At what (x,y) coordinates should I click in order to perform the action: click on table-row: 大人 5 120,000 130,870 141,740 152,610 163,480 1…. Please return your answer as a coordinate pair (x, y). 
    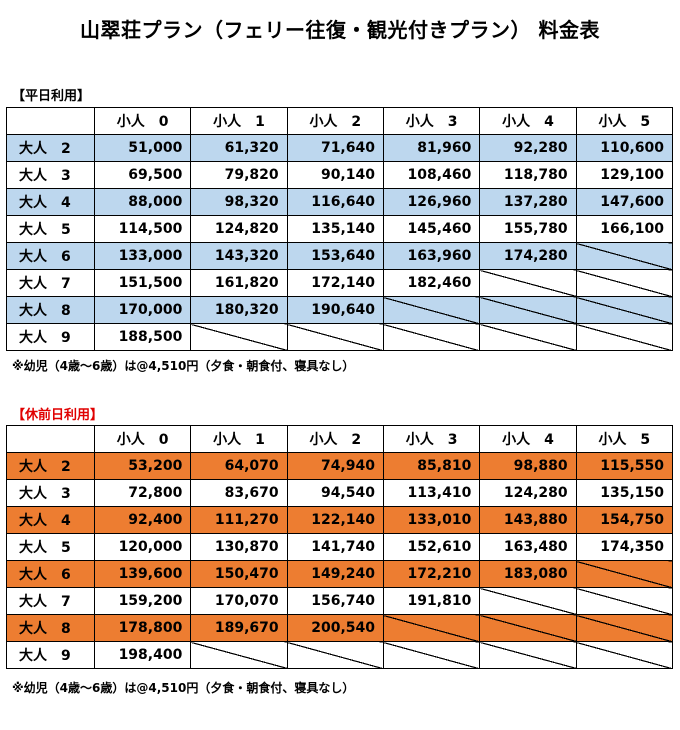
    Looking at the image, I should click on (340, 547).